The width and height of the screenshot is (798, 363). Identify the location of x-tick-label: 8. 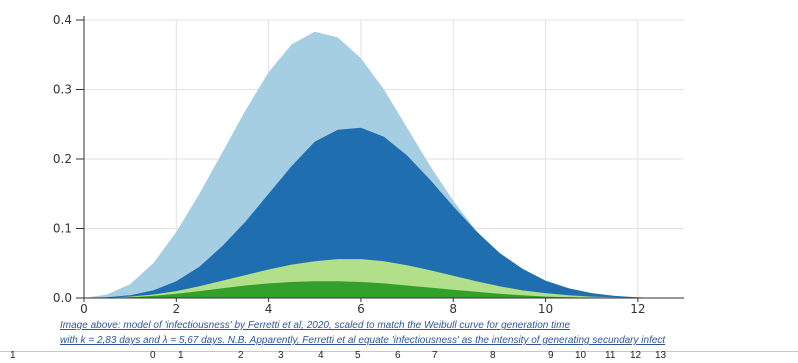
(453, 309).